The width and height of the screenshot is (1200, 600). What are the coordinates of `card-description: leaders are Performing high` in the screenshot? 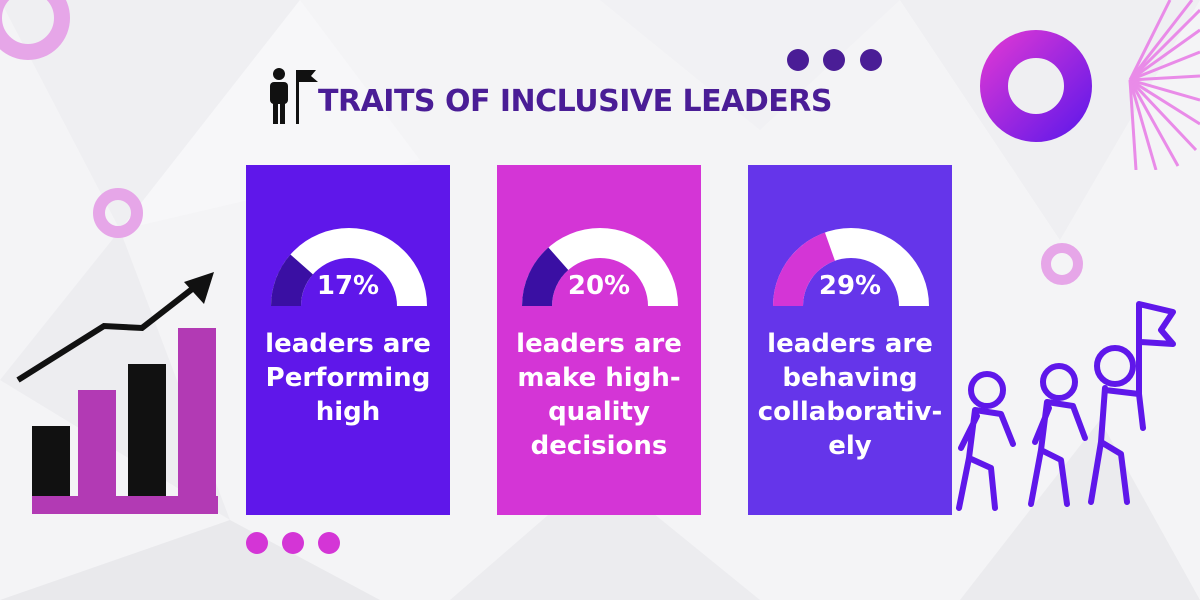 It's located at (348, 378).